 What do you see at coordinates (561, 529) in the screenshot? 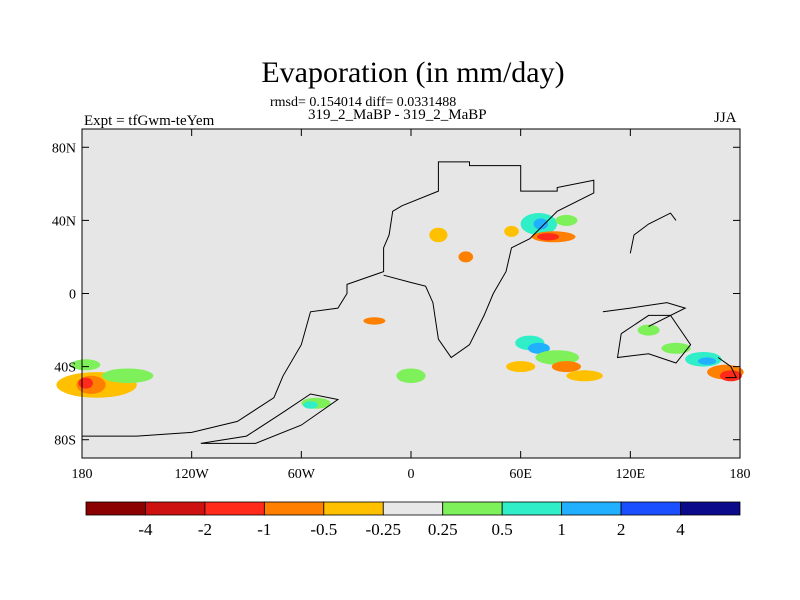
I see `colorbar-label: 1` at bounding box center [561, 529].